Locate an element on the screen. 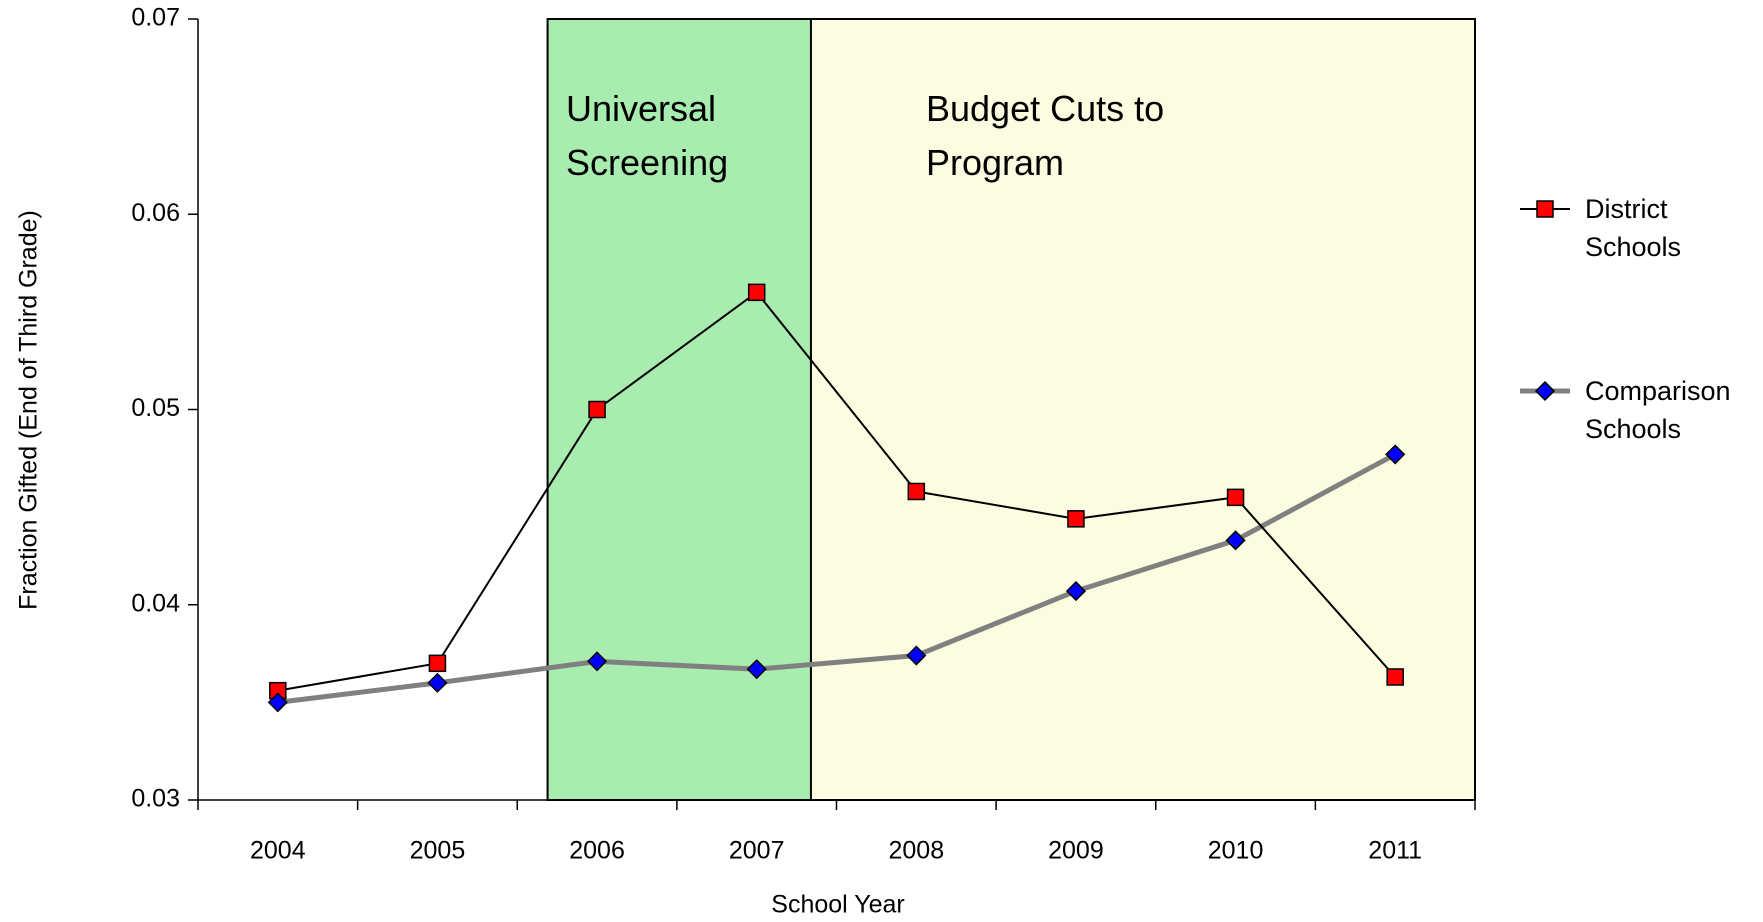 The width and height of the screenshot is (1763, 922). y-axis-title: Fraction Gifted (End of Third Grade) is located at coordinates (29, 410).